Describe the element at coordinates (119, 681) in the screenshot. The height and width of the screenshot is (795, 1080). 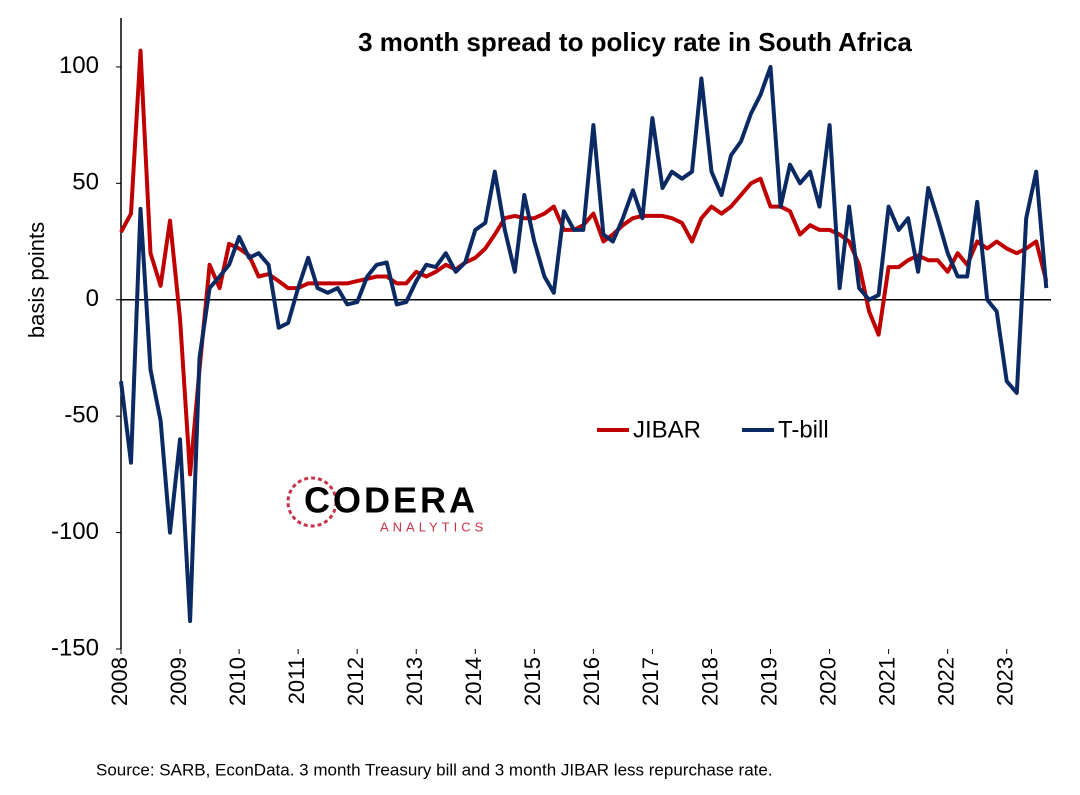
I see `x-tick-label: 2008` at that location.